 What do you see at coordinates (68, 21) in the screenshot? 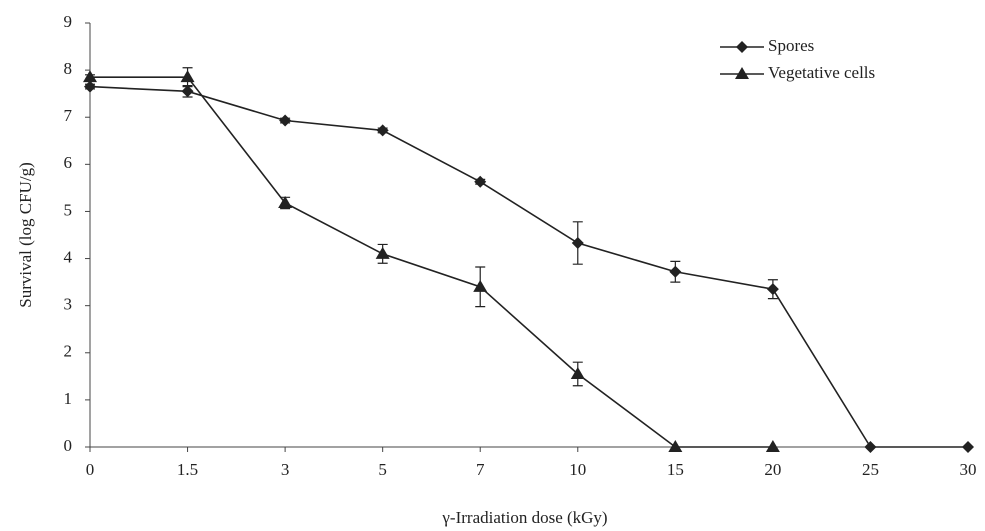
I see `y-tick-label: 9` at bounding box center [68, 21].